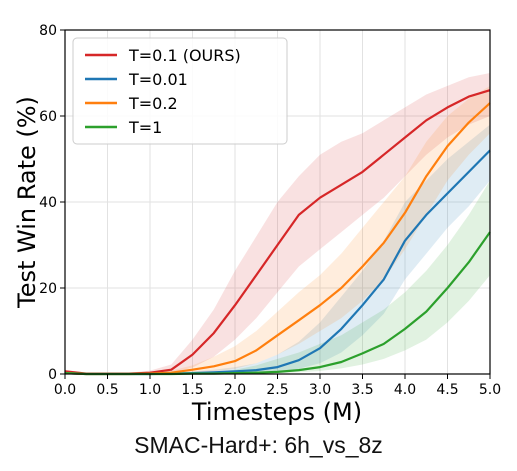 Image resolution: width=517 pixels, height=471 pixels. Describe the element at coordinates (65, 390) in the screenshot. I see `x-tick-label: 0.0` at that location.